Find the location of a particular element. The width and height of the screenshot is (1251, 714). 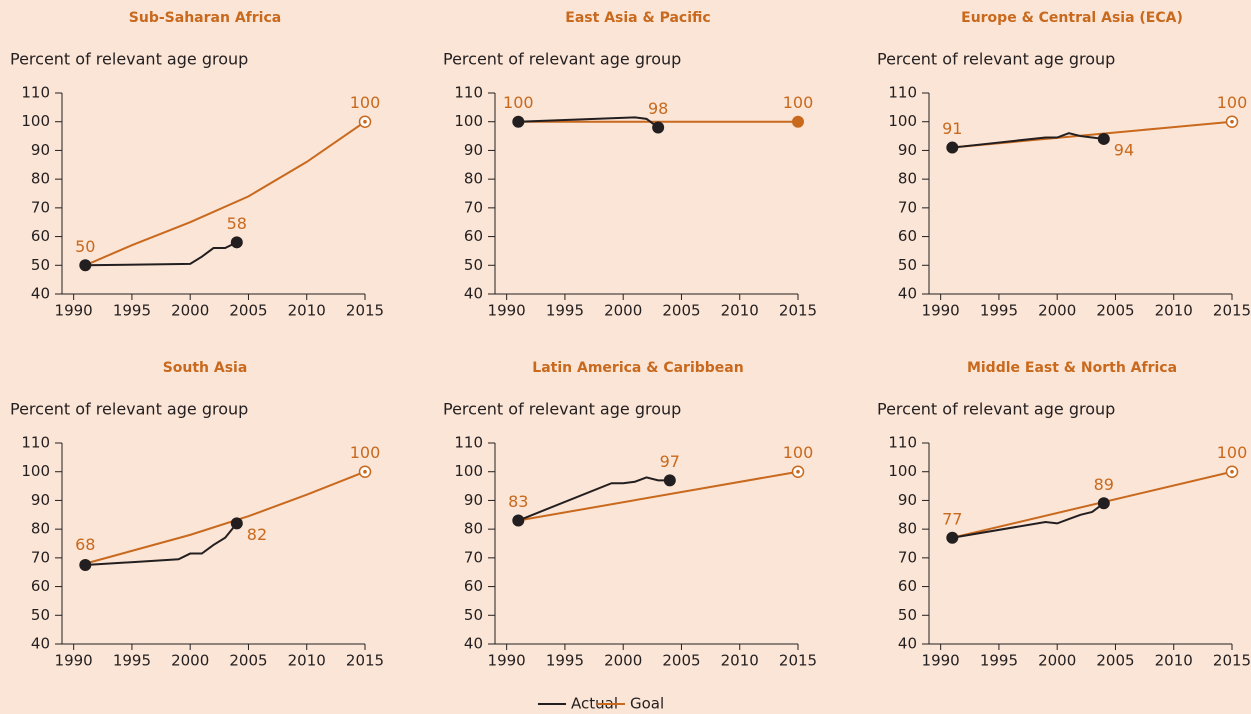

value-label: 91 is located at coordinates (952, 128).